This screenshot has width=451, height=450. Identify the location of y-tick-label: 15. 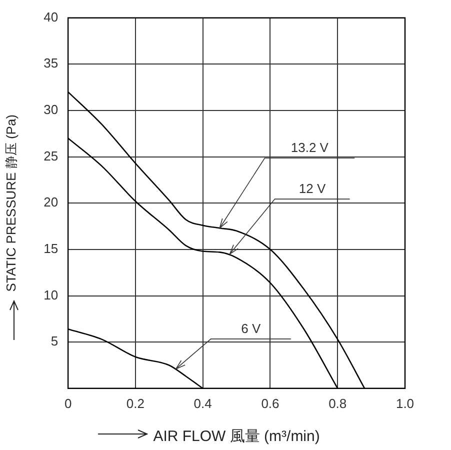
(51, 248).